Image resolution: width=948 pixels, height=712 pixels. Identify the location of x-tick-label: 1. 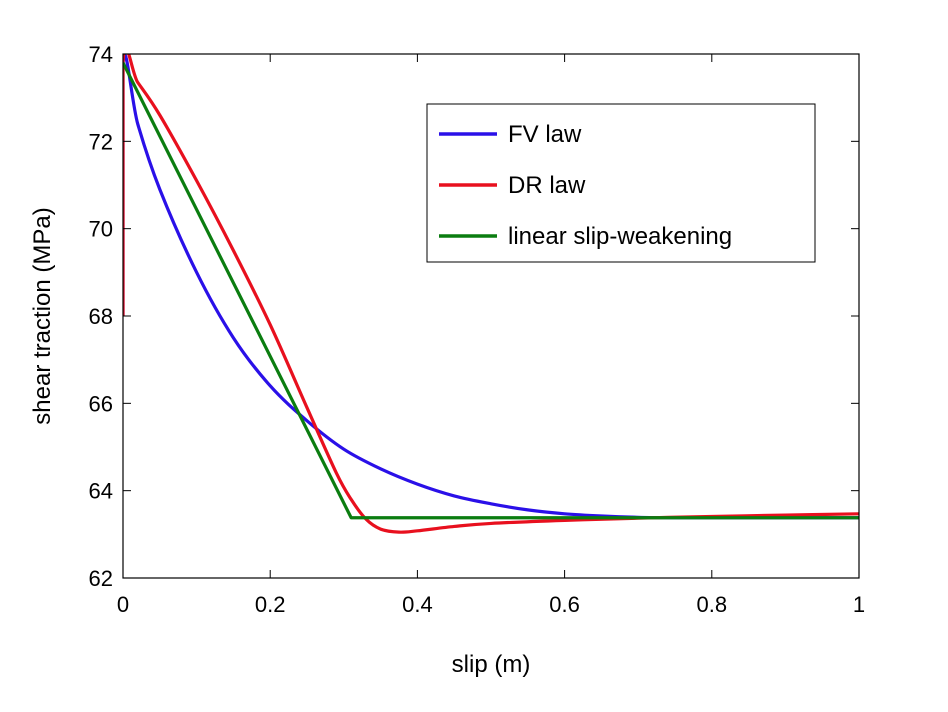
(859, 604).